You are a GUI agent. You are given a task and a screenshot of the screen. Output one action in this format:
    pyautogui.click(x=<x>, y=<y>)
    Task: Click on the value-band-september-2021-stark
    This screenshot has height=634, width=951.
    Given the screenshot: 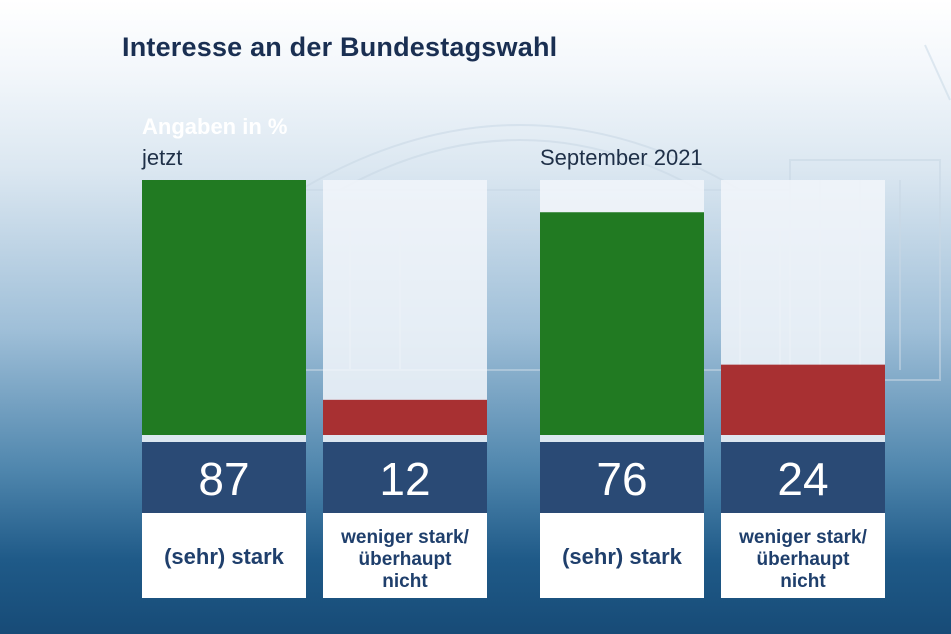 What is the action you would take?
    pyautogui.click(x=622, y=477)
    